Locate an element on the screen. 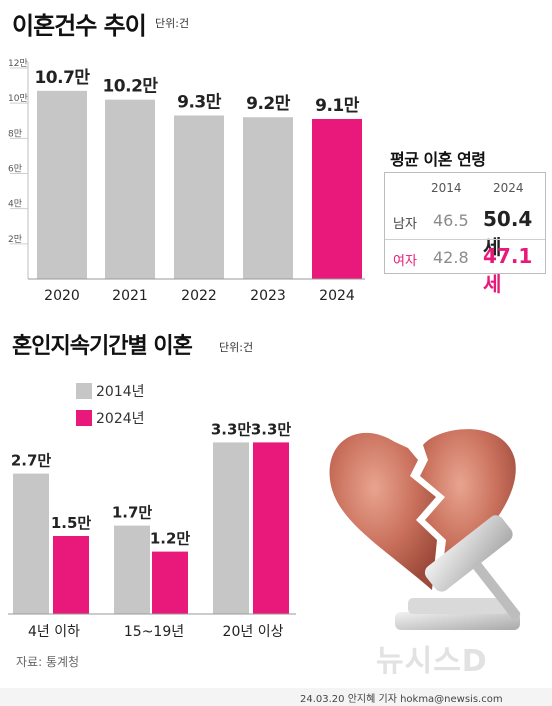 Image resolution: width=552 pixels, height=706 pixels. chart1-category-label: 2024 is located at coordinates (337, 296).